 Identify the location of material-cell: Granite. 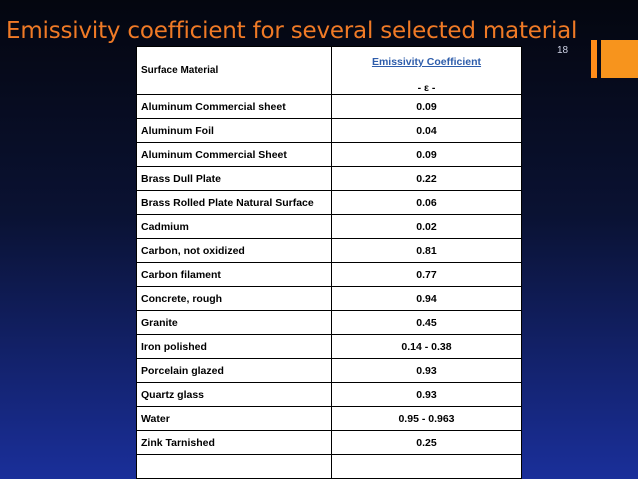
(234, 322).